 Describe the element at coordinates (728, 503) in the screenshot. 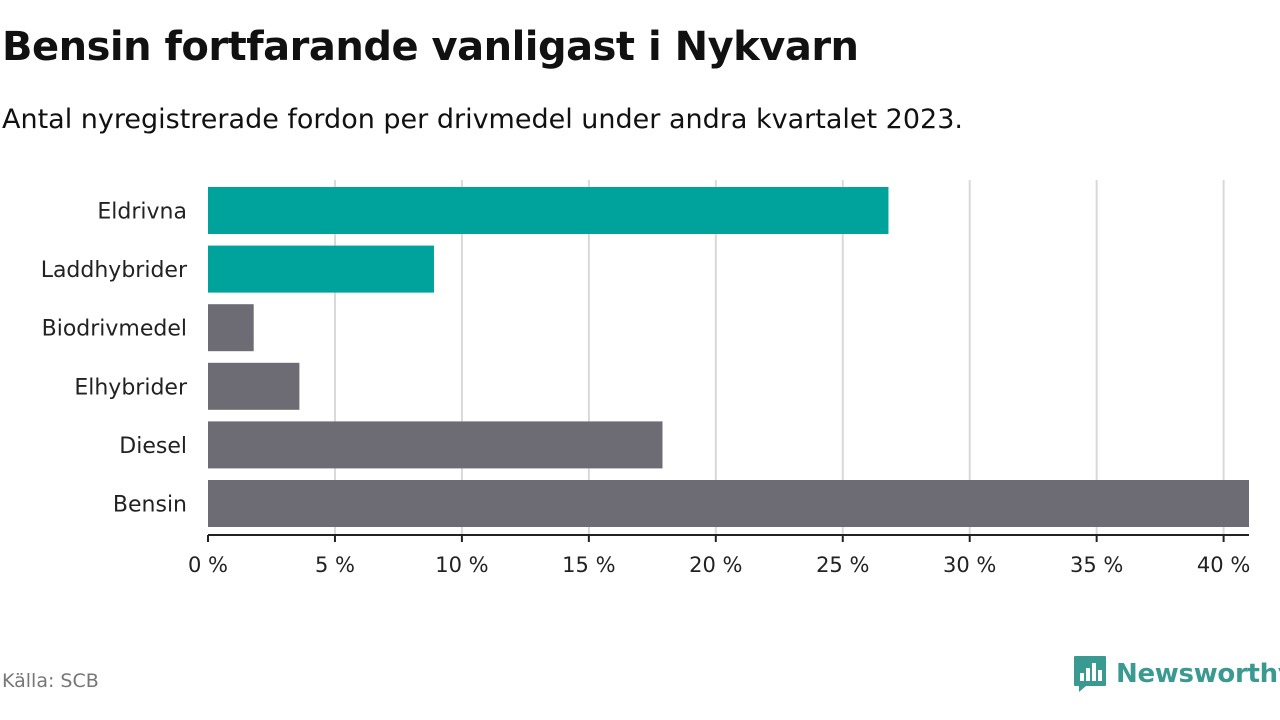

I see `bar-bensin` at that location.